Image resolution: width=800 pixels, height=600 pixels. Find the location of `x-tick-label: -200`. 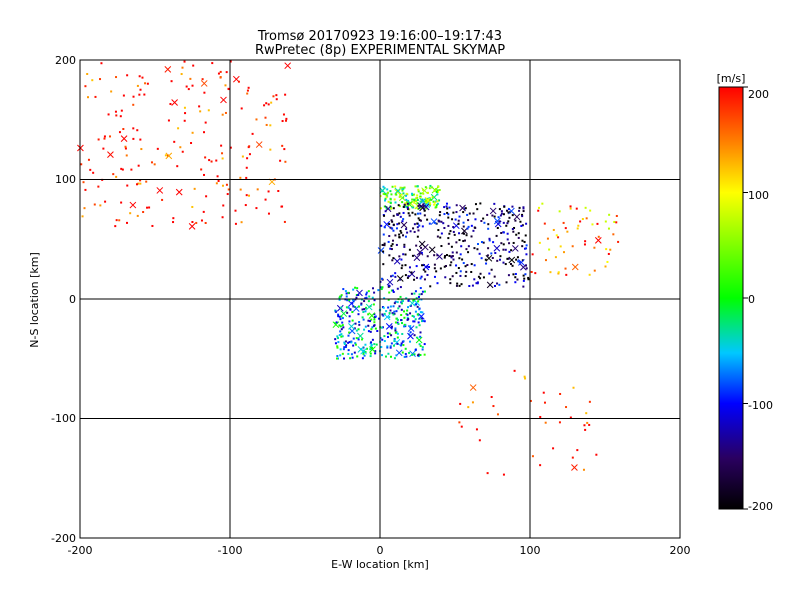

x-tick-label: -200 is located at coordinates (80, 550).